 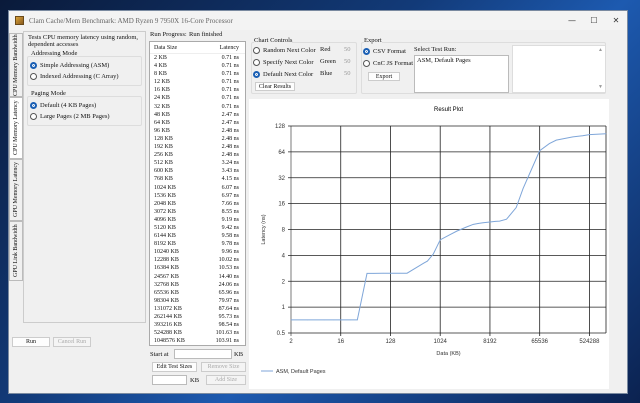 I want to click on tab-gpu-link-bandwidth: GPU Link Bandwidth, so click(x=16, y=251).